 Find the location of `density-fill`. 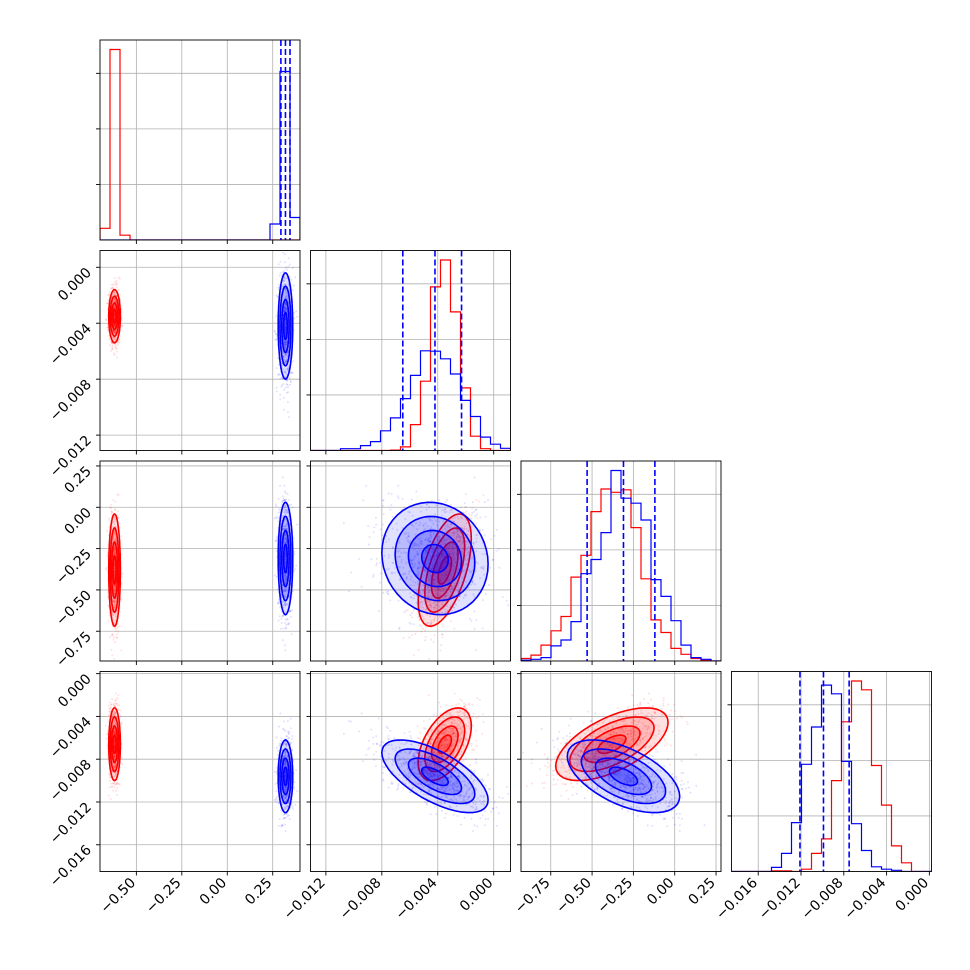

density-fill is located at coordinates (285, 558).